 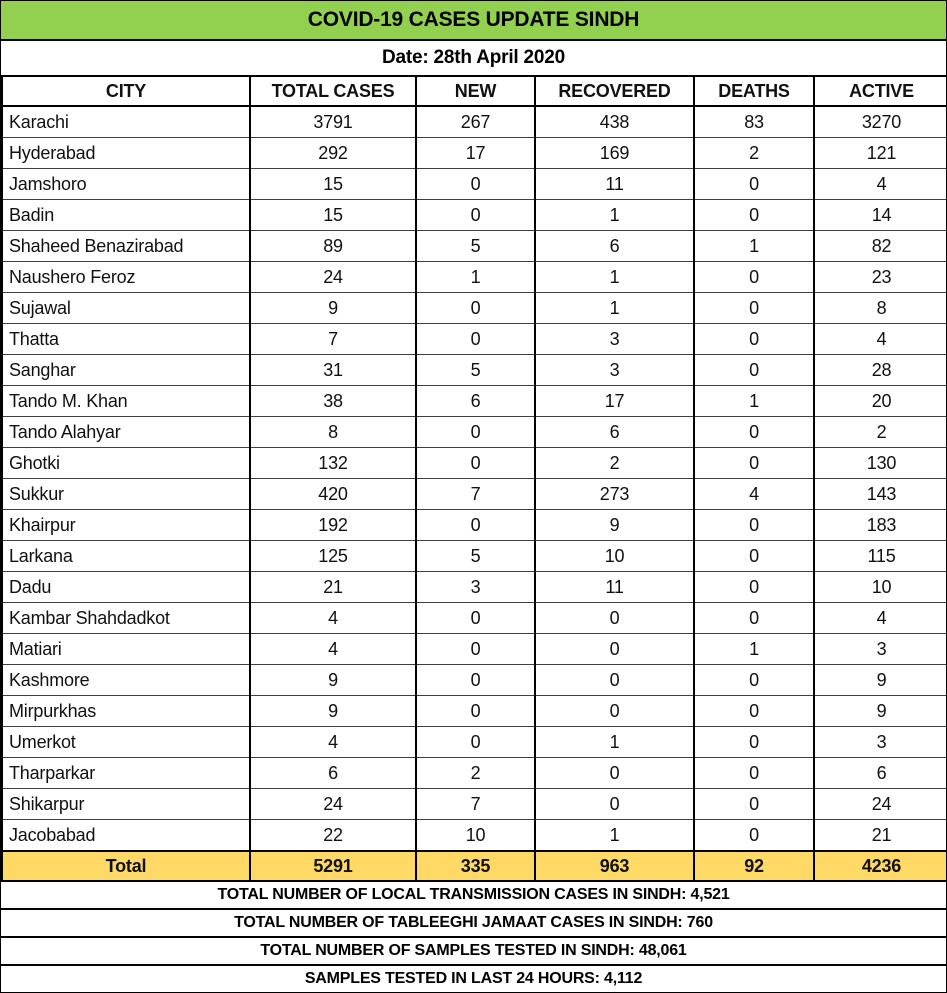 I want to click on table-row: Naushero Feroz 24 1 1 0 23, so click(x=473, y=277).